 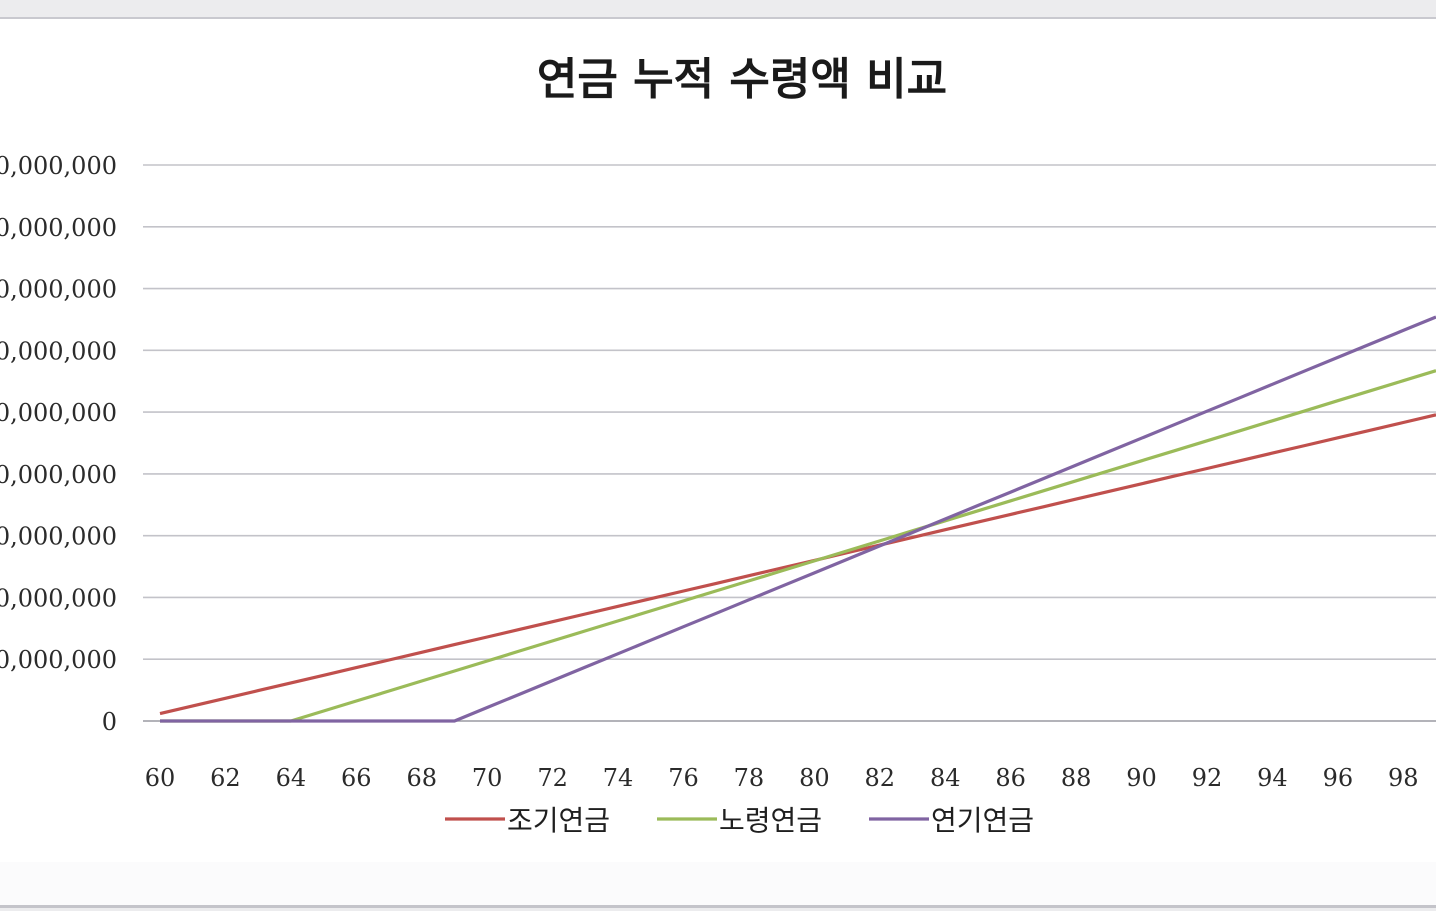 What do you see at coordinates (718, 884) in the screenshot?
I see `bottom-strip` at bounding box center [718, 884].